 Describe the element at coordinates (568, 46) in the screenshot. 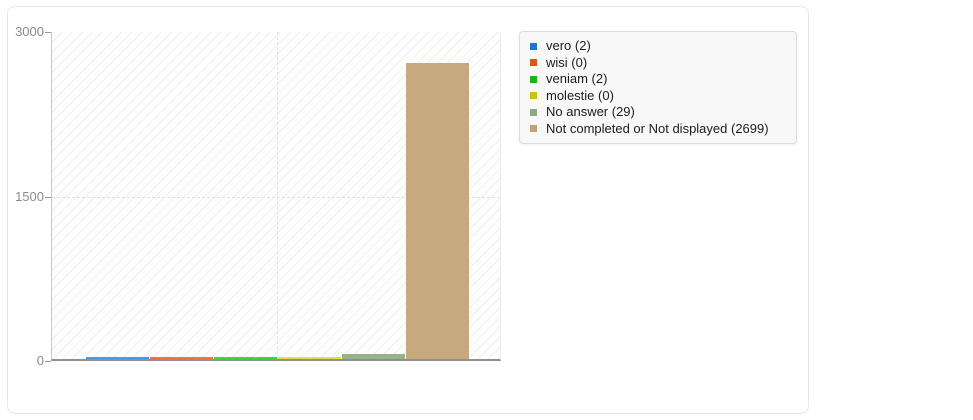

I see `legend-label: vero (2)` at that location.